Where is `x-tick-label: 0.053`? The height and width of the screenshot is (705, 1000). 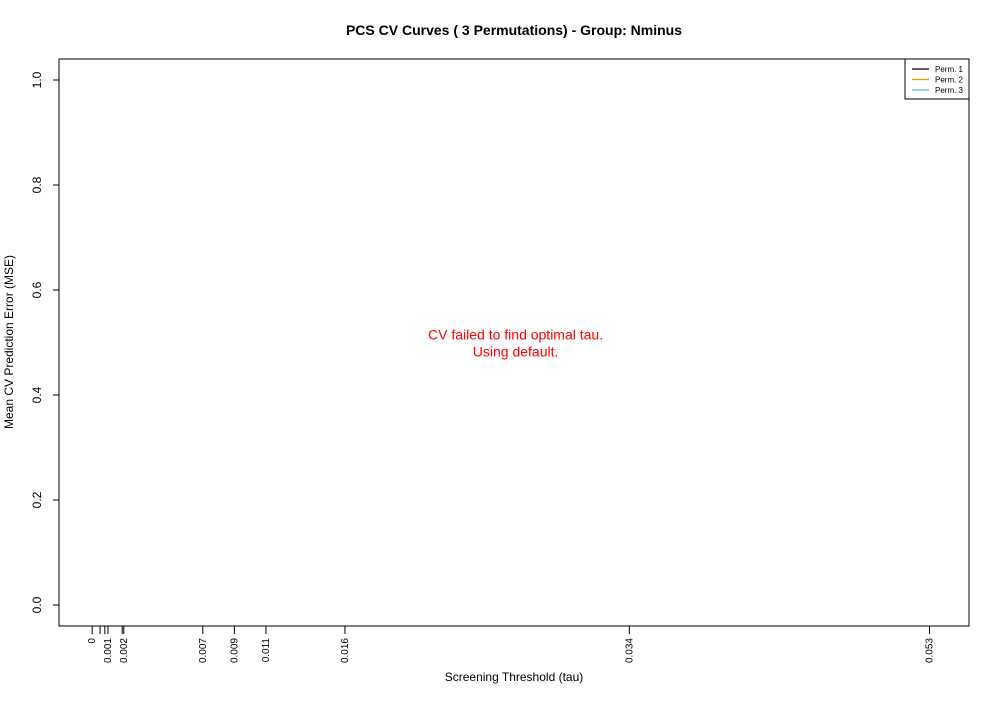
x-tick-label: 0.053 is located at coordinates (930, 650).